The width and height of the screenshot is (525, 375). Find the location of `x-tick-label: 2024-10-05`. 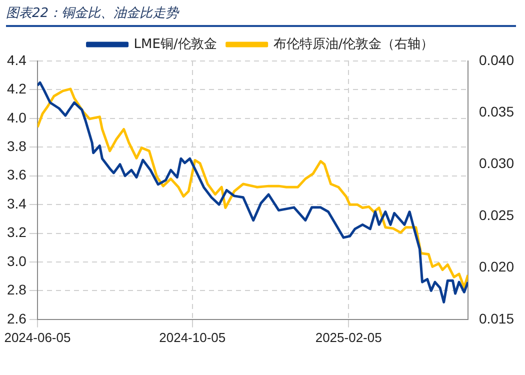

x-tick-label: 2024-10-05 is located at coordinates (192, 337).